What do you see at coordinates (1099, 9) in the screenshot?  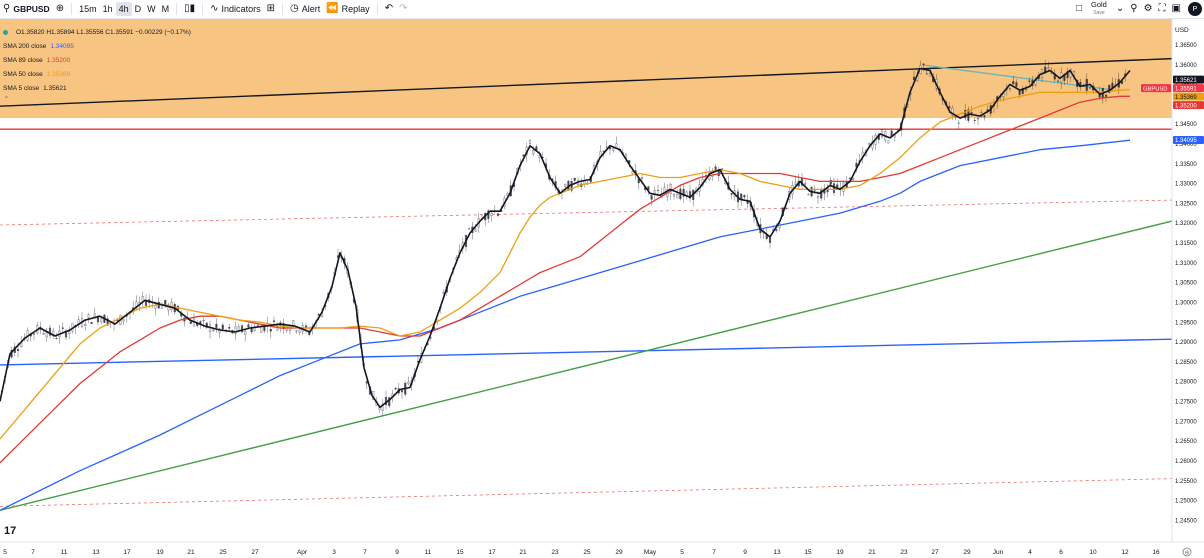 I see `watchlist-selector: Gold Save` at bounding box center [1099, 9].